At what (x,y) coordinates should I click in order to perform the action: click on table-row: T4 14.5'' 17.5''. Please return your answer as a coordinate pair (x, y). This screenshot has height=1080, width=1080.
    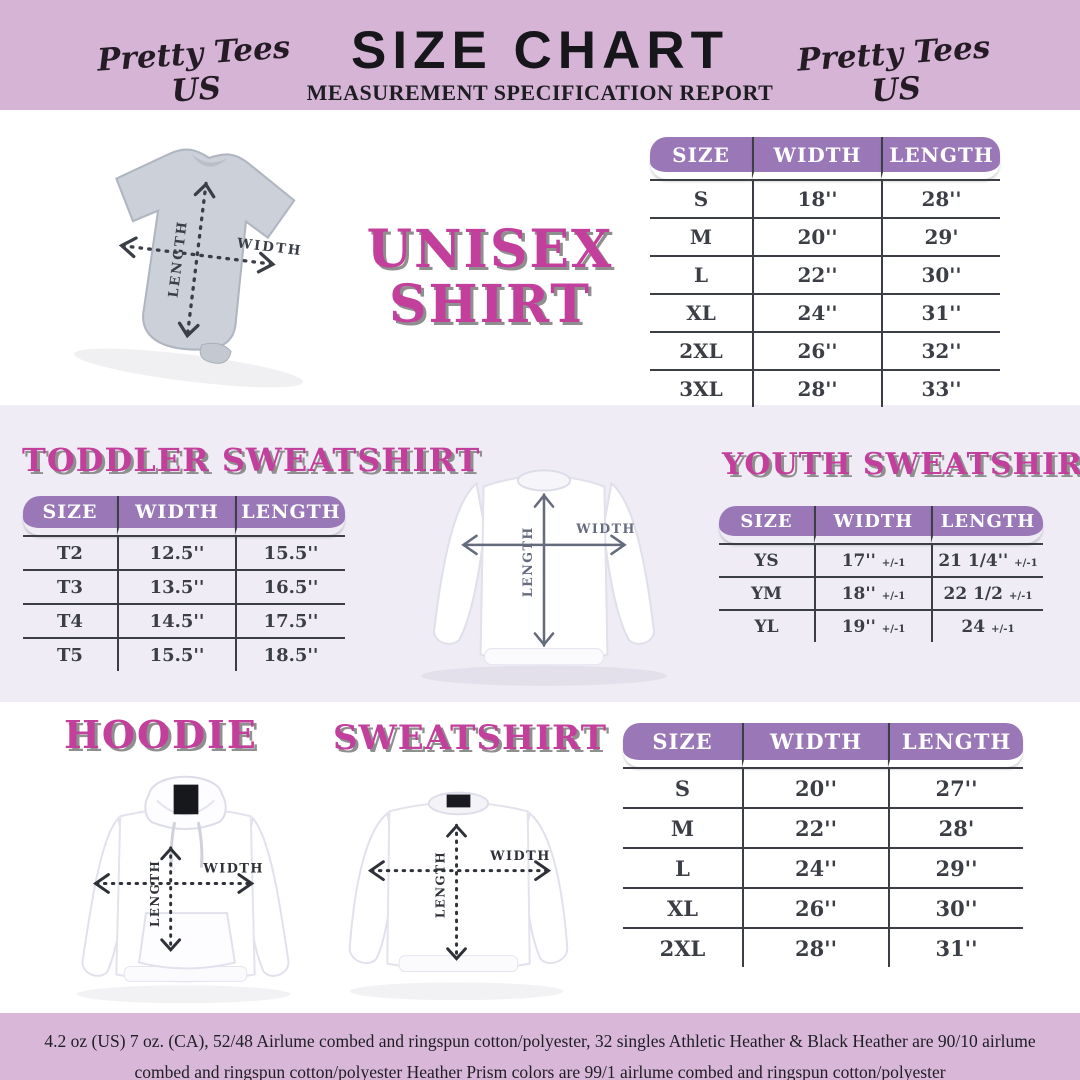
    Looking at the image, I should click on (184, 620).